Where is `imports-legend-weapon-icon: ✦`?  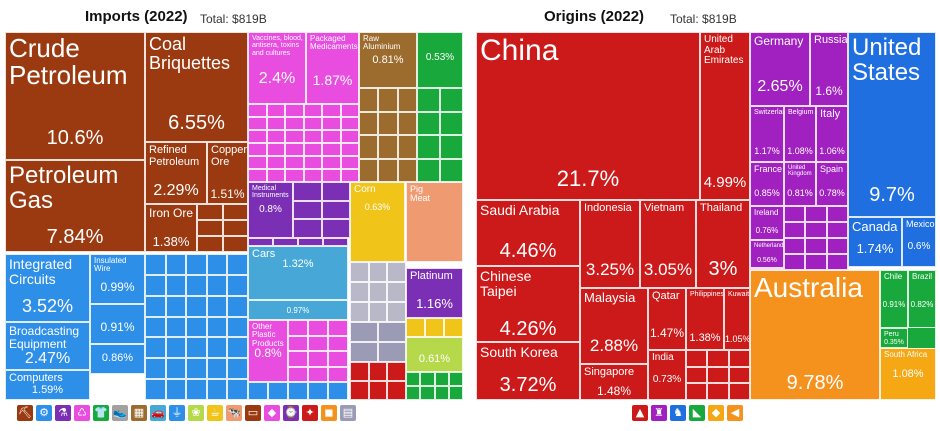 imports-legend-weapon-icon: ✦ is located at coordinates (310, 413).